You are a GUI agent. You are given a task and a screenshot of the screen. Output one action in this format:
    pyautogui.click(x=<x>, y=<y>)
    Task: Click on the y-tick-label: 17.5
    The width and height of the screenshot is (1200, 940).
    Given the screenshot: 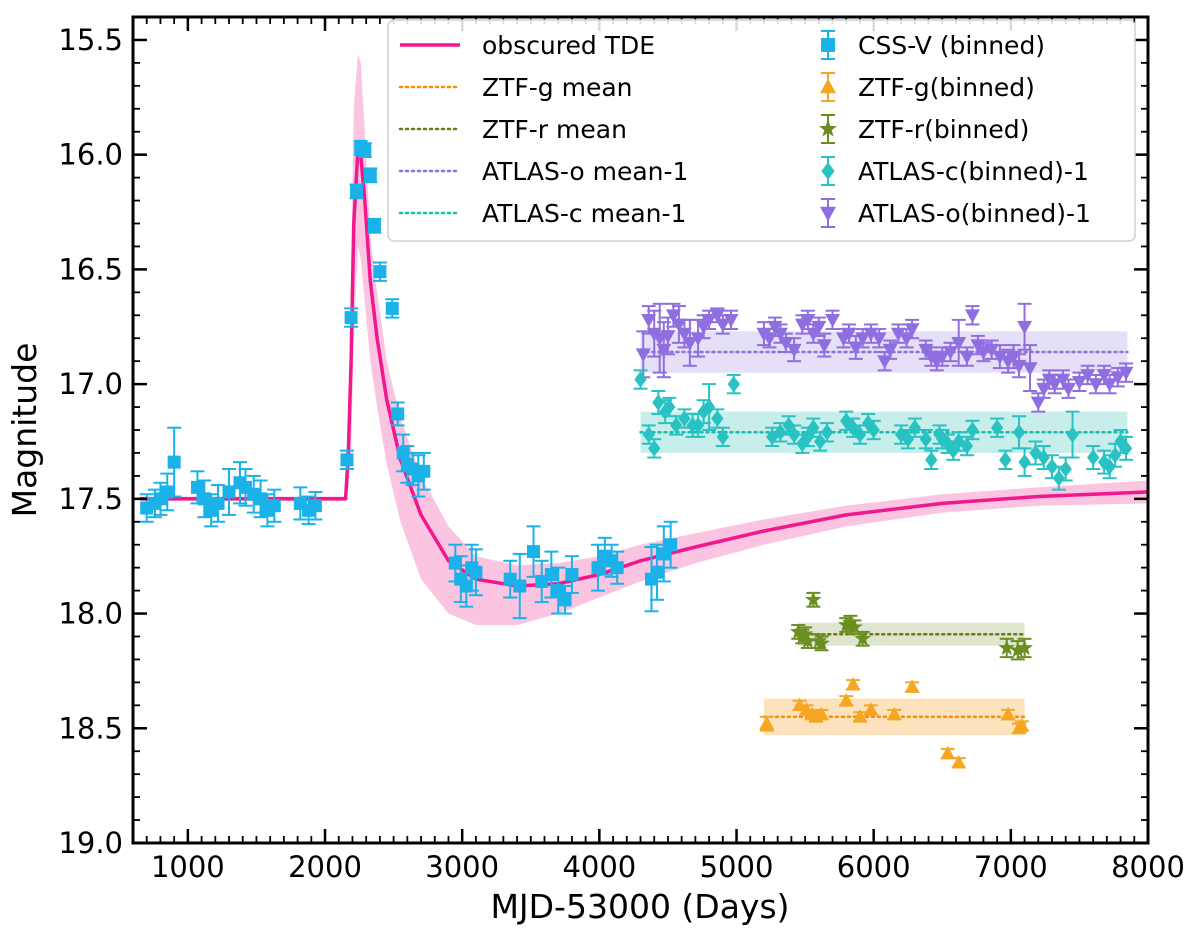 What is the action you would take?
    pyautogui.click(x=90, y=499)
    